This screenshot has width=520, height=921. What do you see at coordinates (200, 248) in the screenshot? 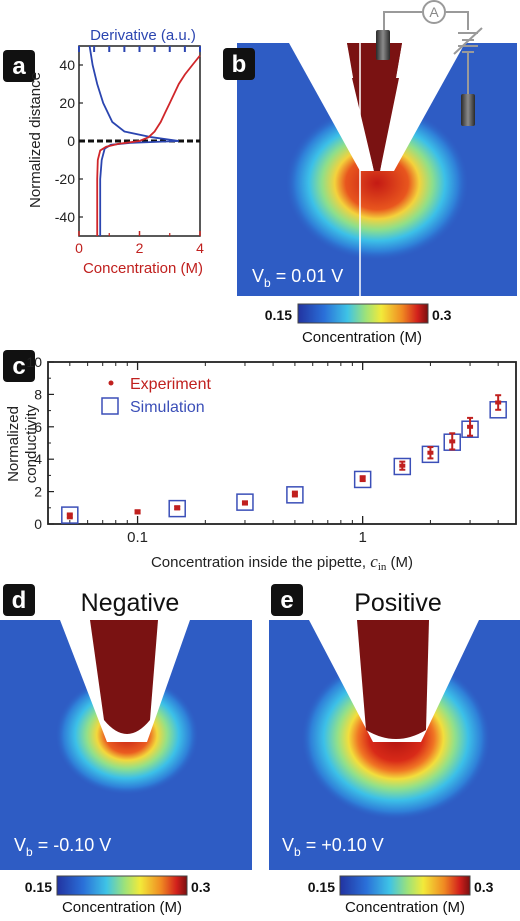
I see `panel-a-x-tick-label: 4` at bounding box center [200, 248].